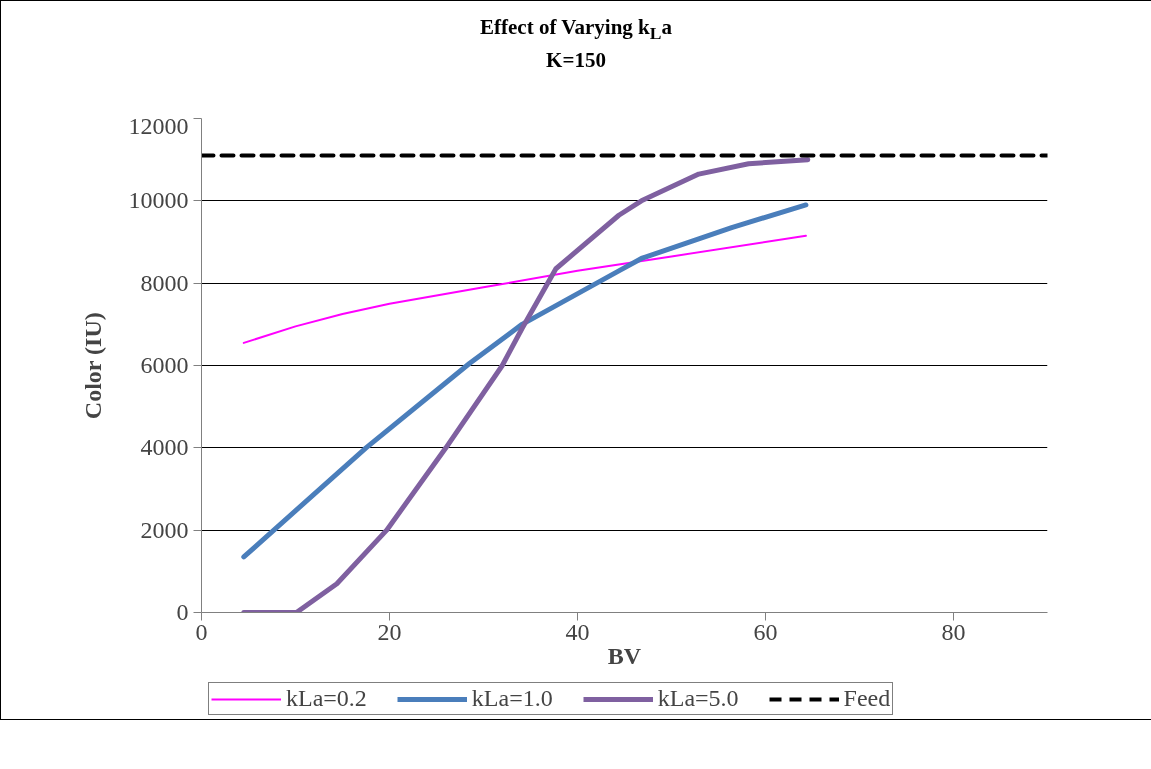  What do you see at coordinates (953, 631) in the screenshot?
I see `x-tick-label: 80` at bounding box center [953, 631].